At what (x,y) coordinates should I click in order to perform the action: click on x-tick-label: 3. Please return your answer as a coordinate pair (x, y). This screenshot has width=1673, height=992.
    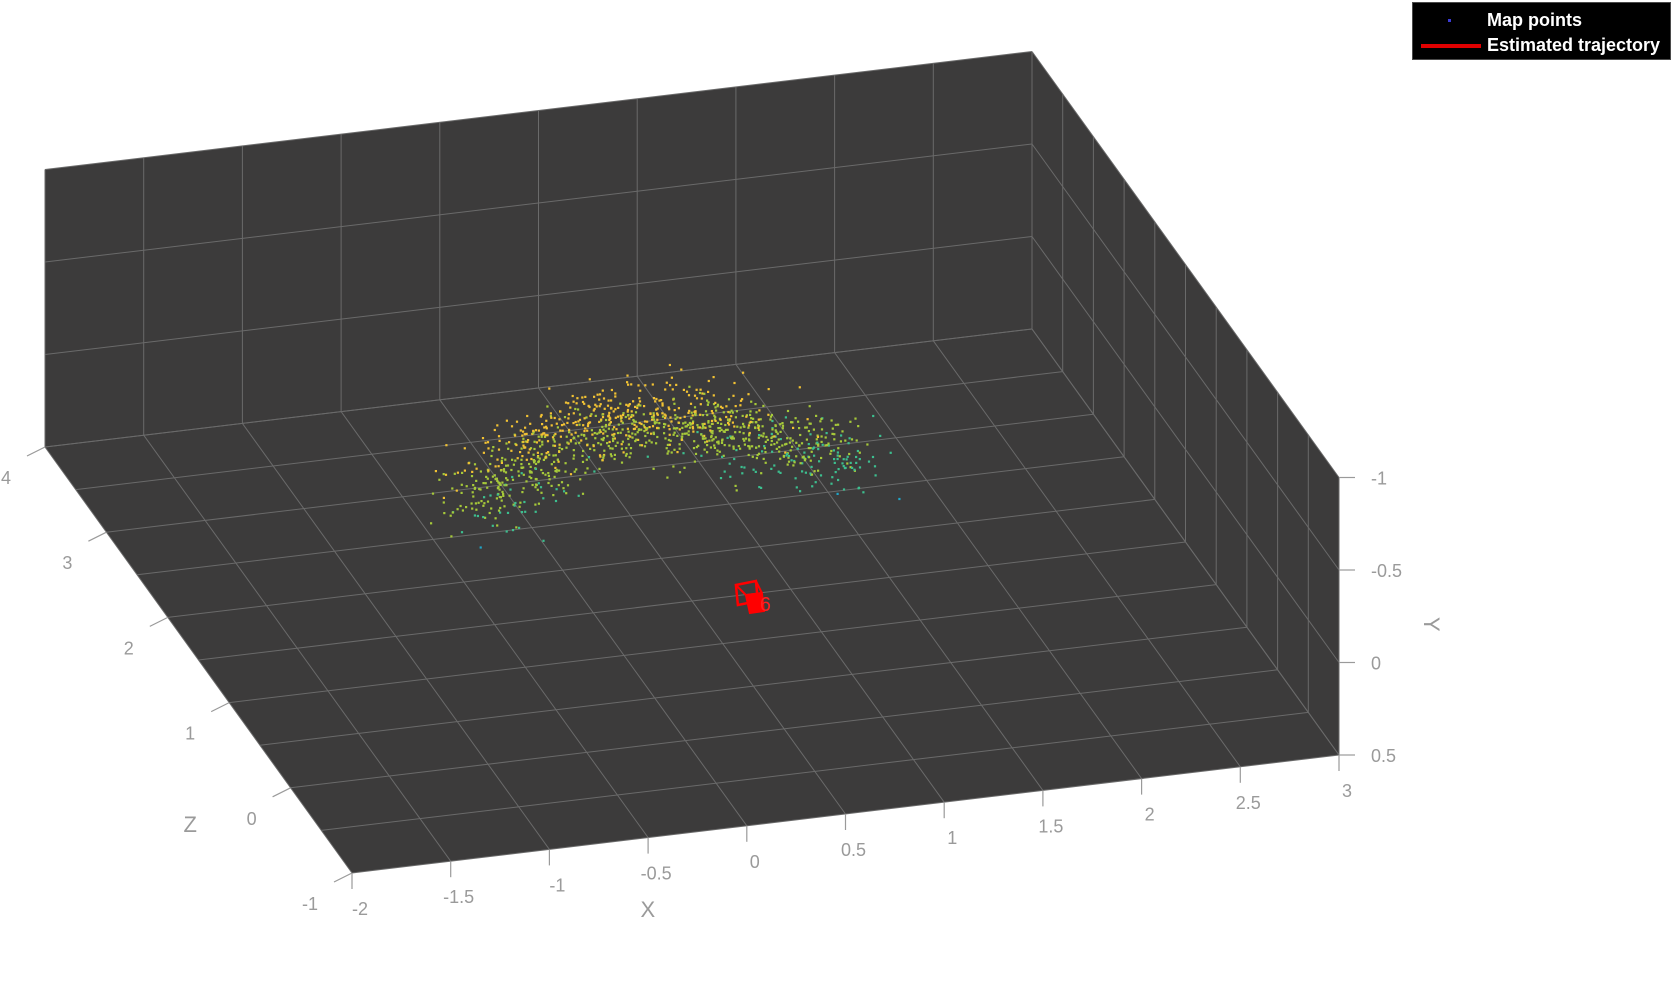
    Looking at the image, I should click on (1347, 791).